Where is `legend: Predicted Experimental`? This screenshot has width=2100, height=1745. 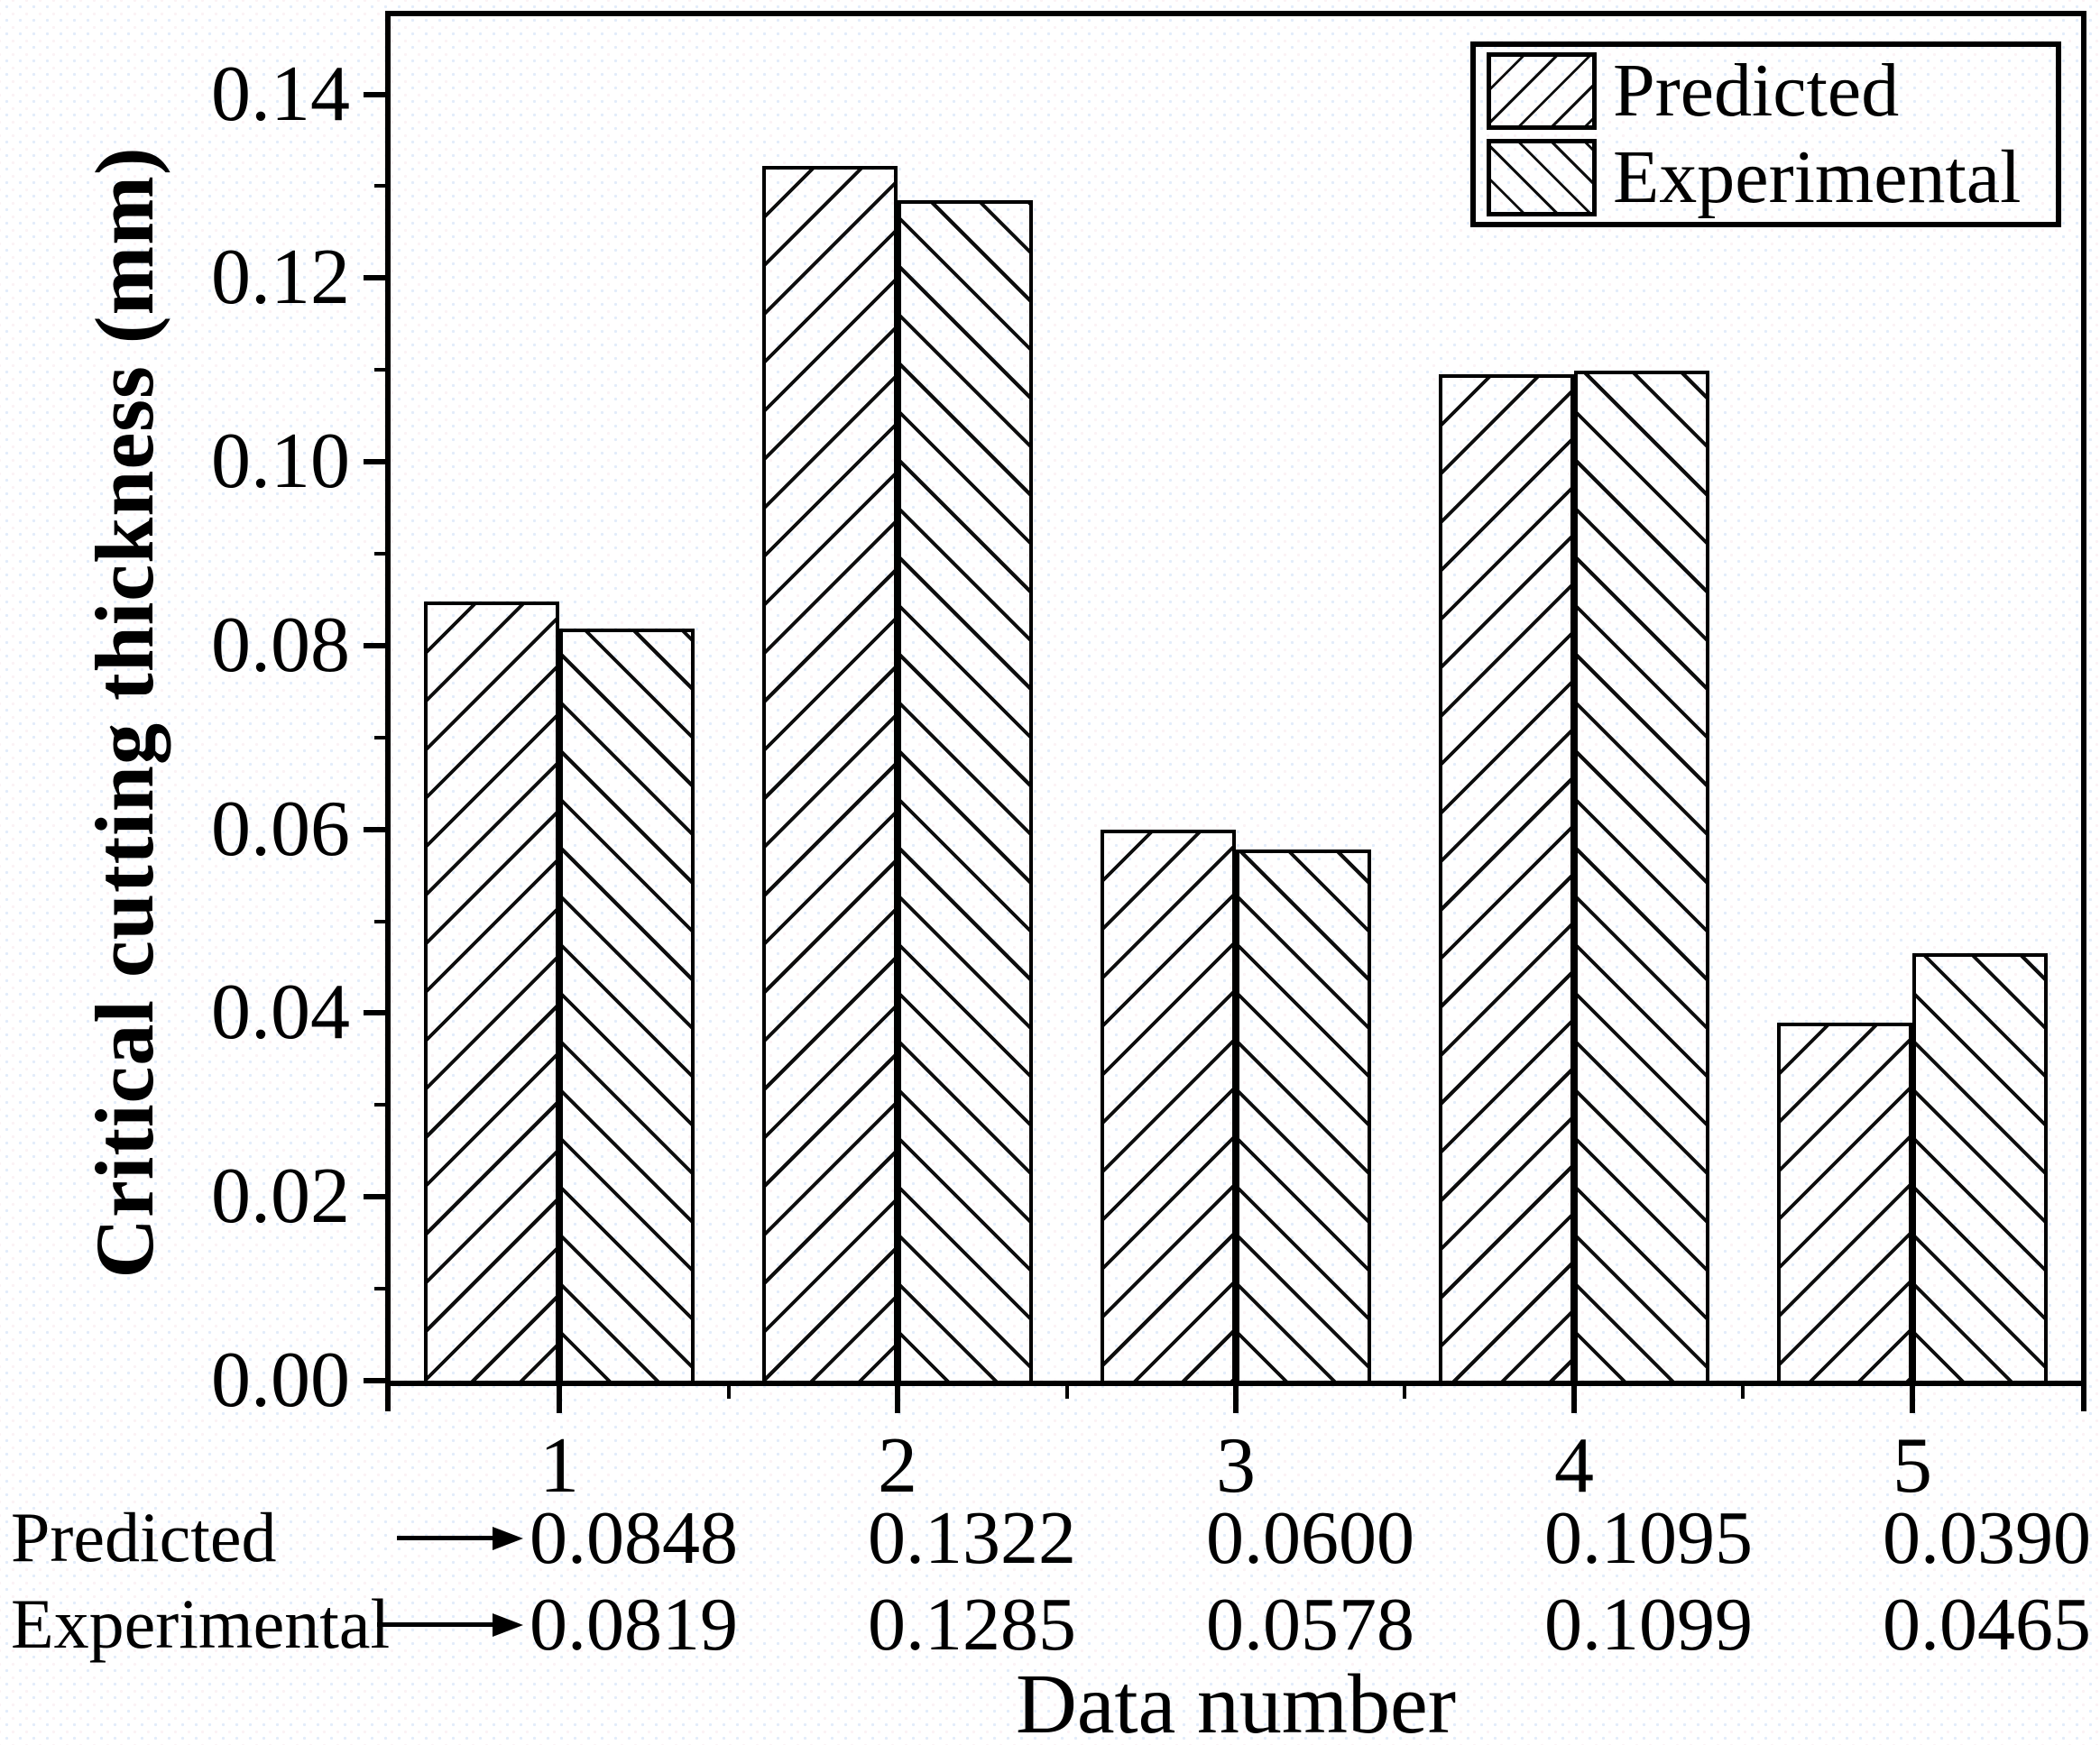 legend: Predicted Experimental is located at coordinates (1765, 134).